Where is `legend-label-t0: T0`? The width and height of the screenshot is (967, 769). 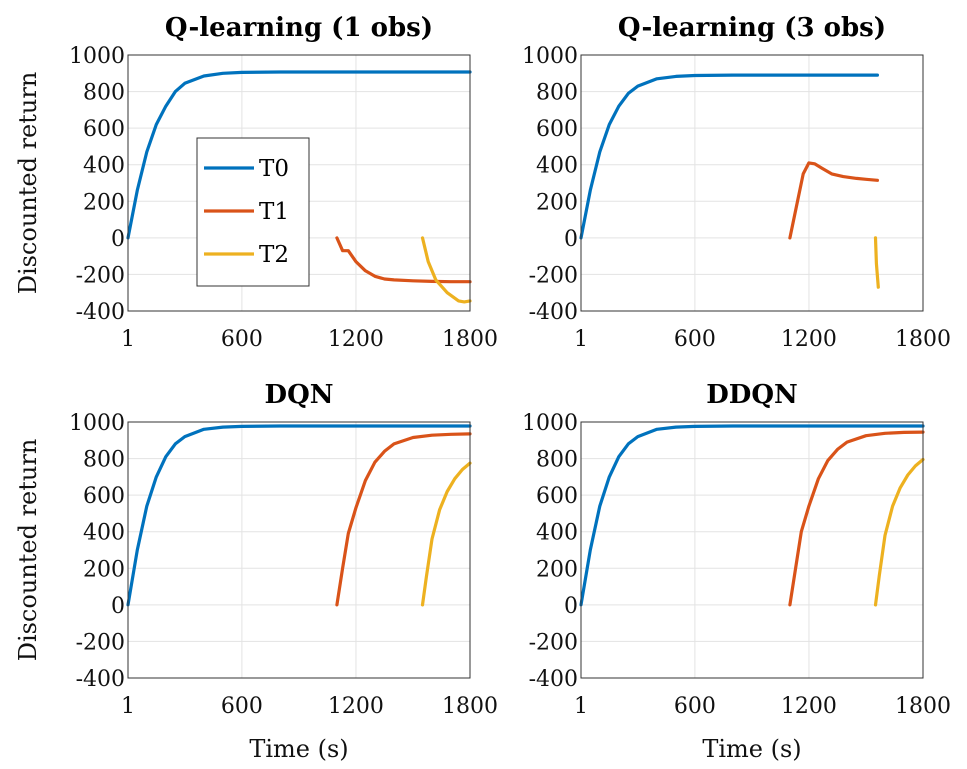 legend-label-t0: T0 is located at coordinates (274, 169).